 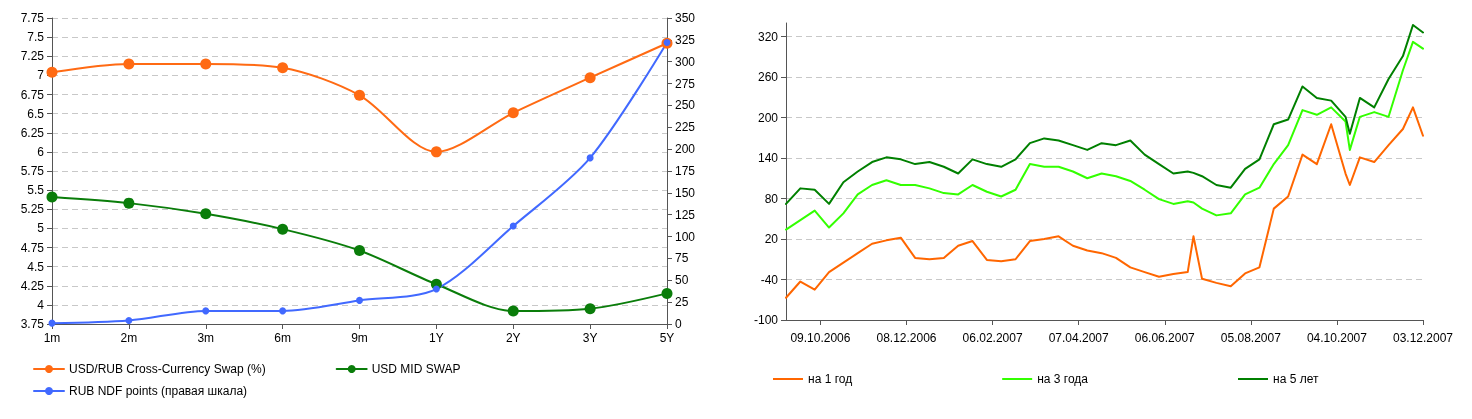 What do you see at coordinates (678, 324) in the screenshot?
I see `y2-tick-label: 0` at bounding box center [678, 324].